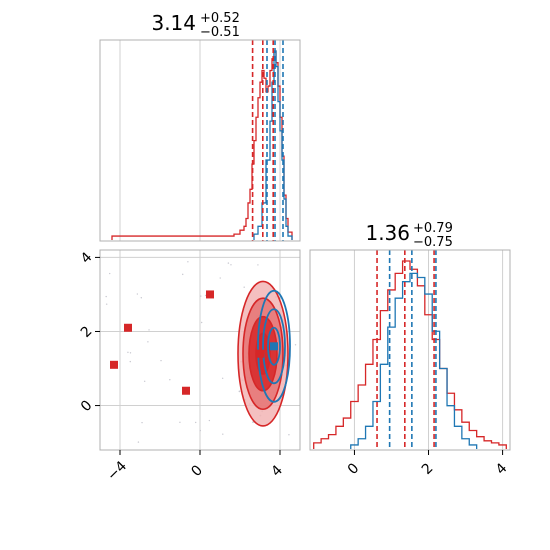  What do you see at coordinates (202, 145) in the screenshot?
I see `top-hist-red` at bounding box center [202, 145].